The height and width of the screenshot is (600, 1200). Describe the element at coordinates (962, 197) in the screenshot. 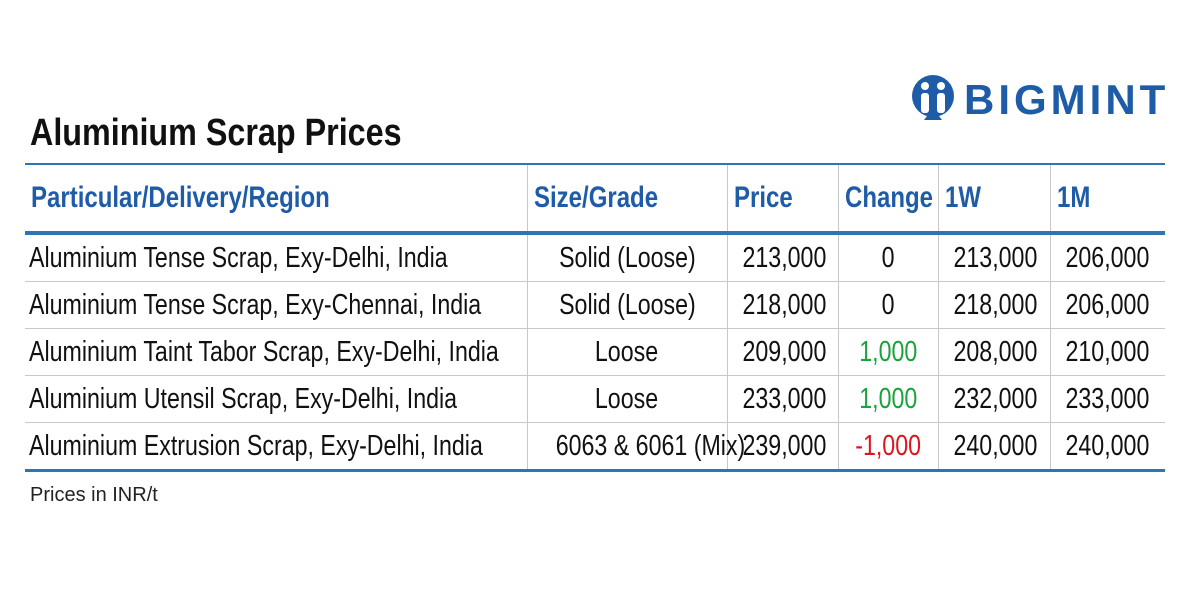

I see `cell-text: 1W` at that location.